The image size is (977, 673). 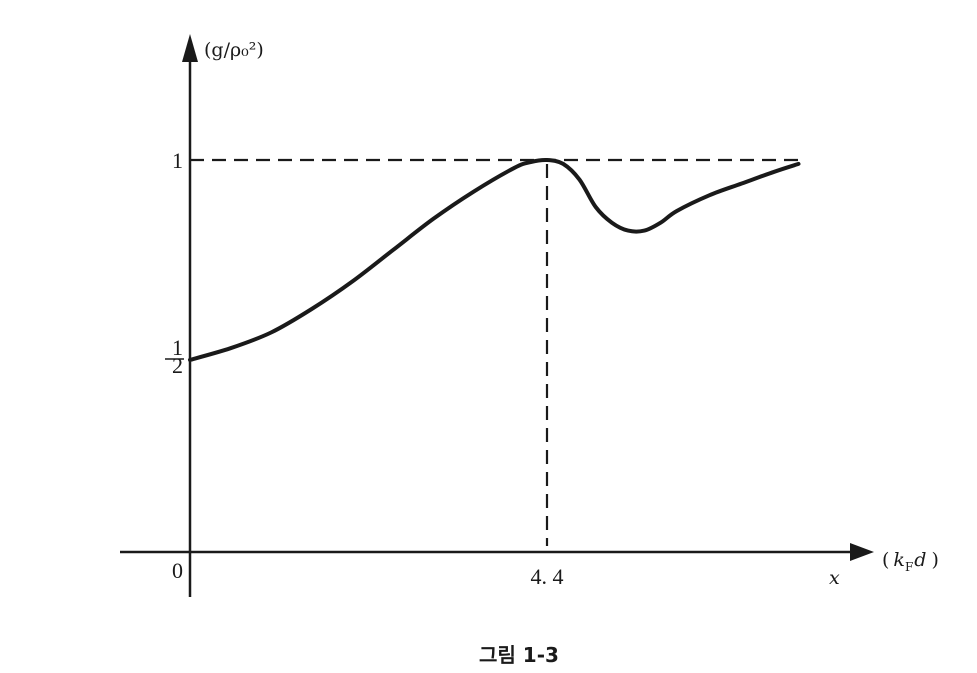 I want to click on x-tick-label-0: 0, so click(x=177, y=570).